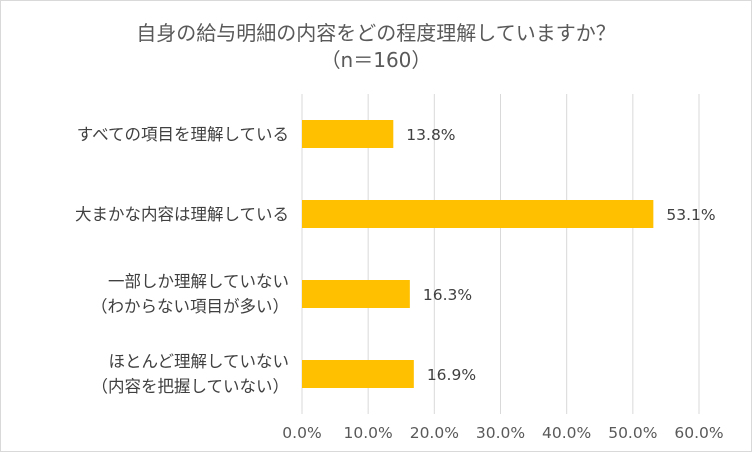 The image size is (752, 452). Describe the element at coordinates (698, 433) in the screenshot. I see `x-tick-label: 60.0%` at that location.